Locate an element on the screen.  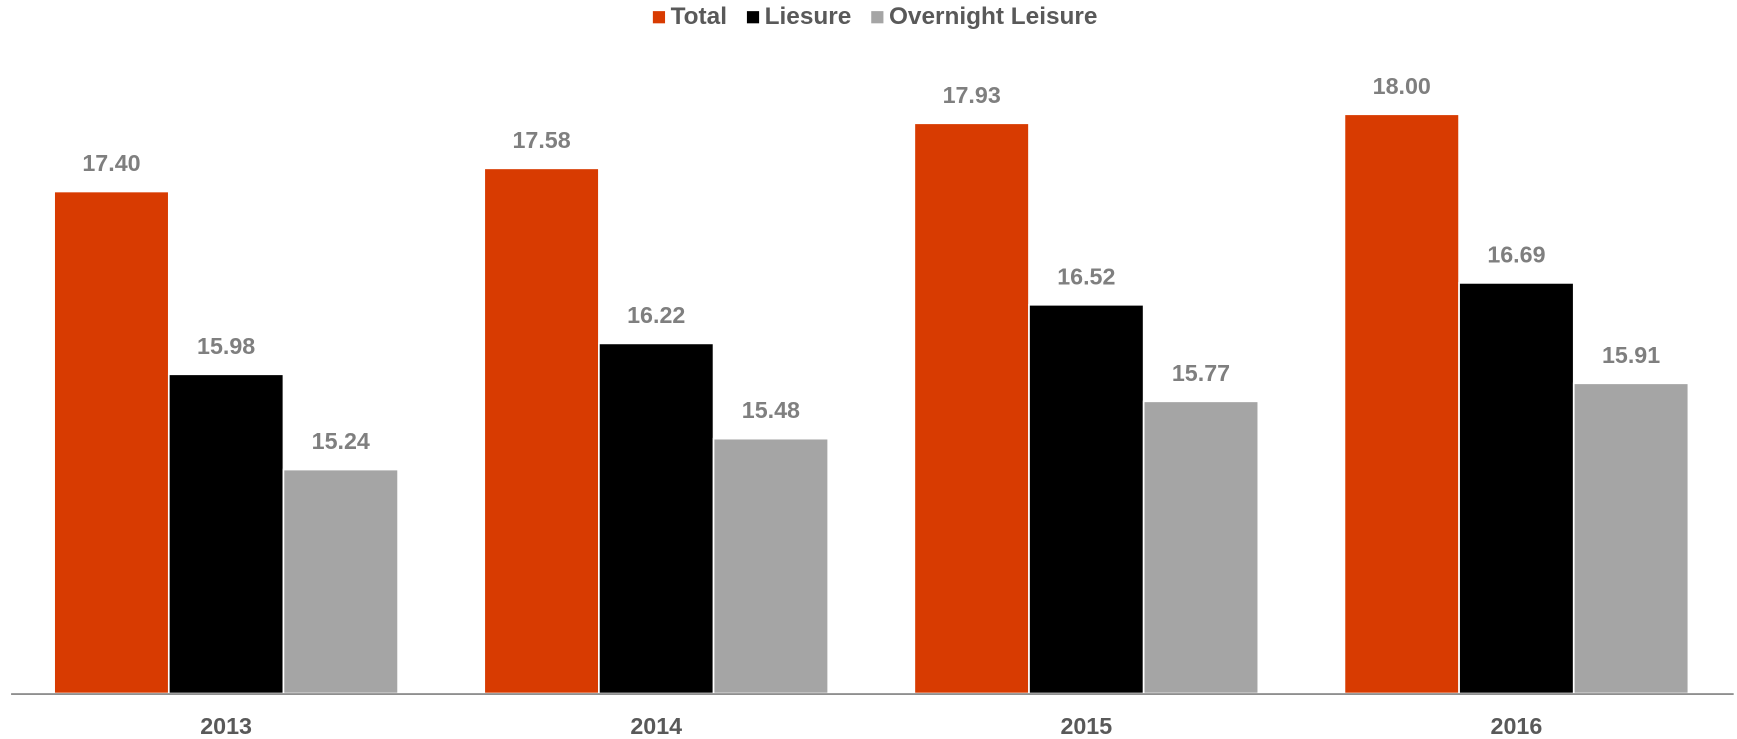
data-label: 17.58 is located at coordinates (541, 140).